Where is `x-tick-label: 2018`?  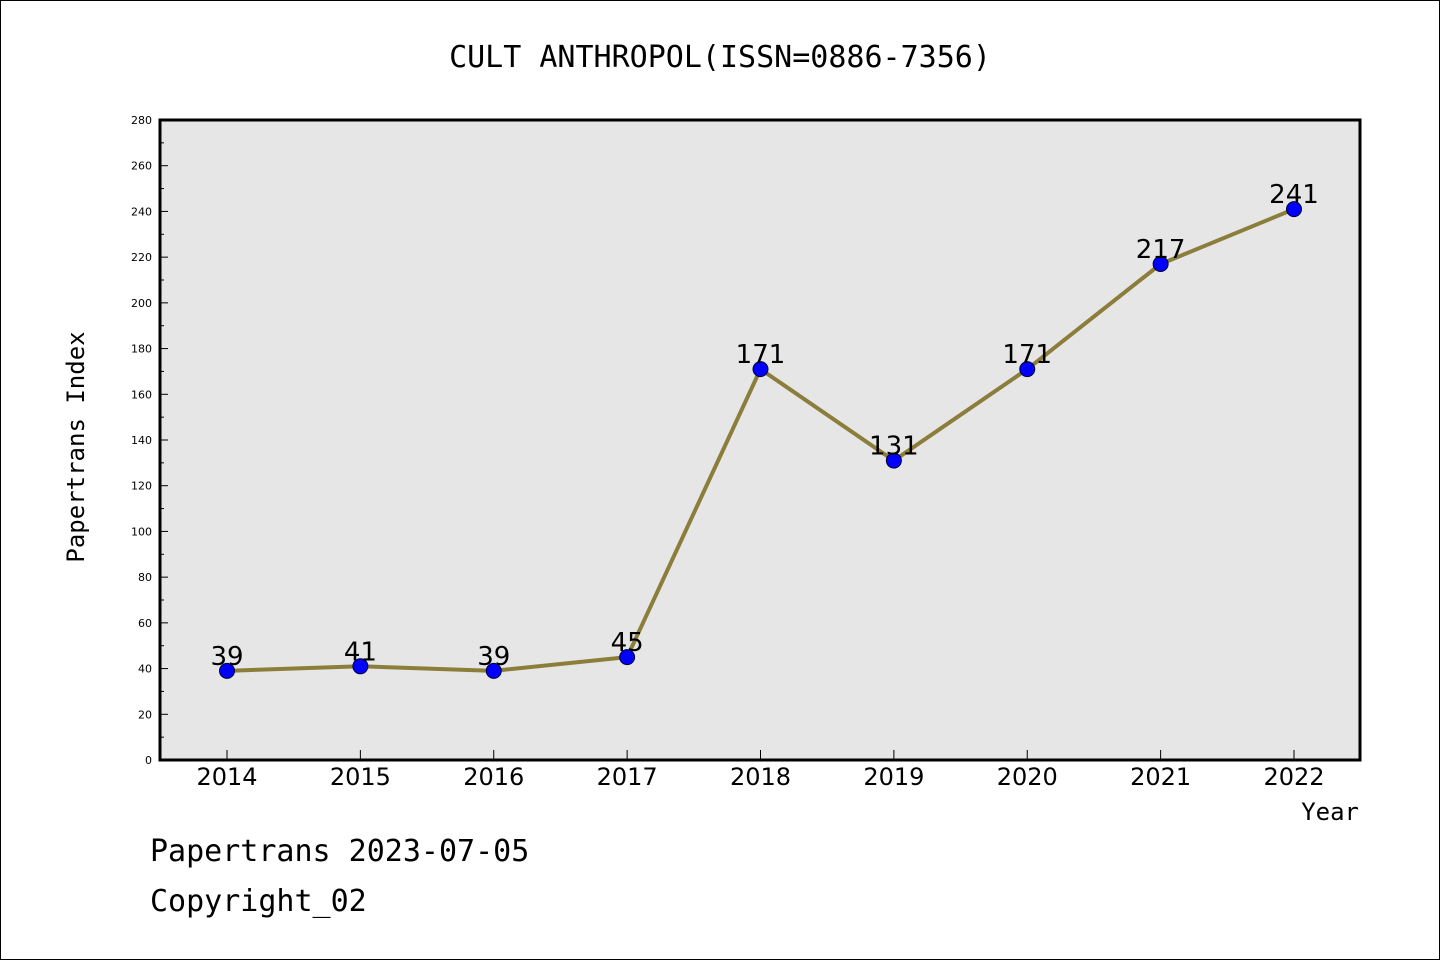
x-tick-label: 2018 is located at coordinates (760, 777).